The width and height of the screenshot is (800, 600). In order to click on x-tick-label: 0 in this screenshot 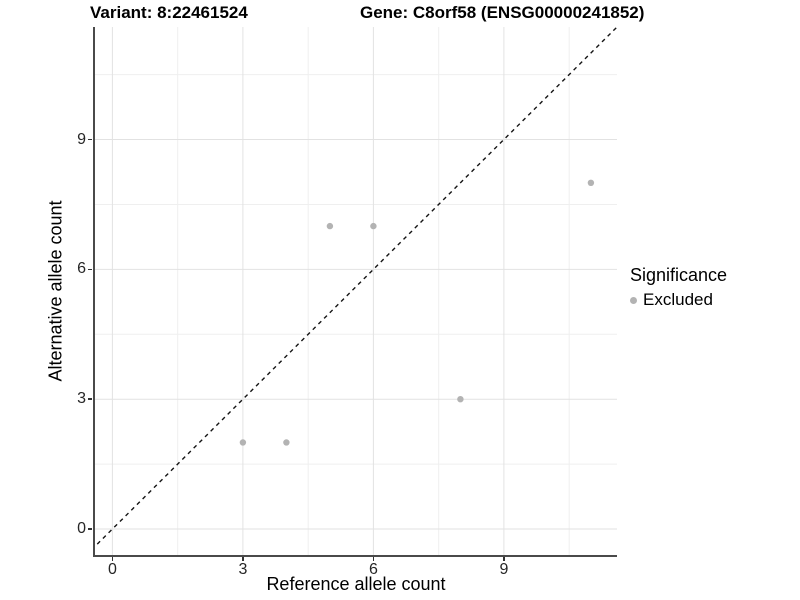, I will do `click(112, 569)`.